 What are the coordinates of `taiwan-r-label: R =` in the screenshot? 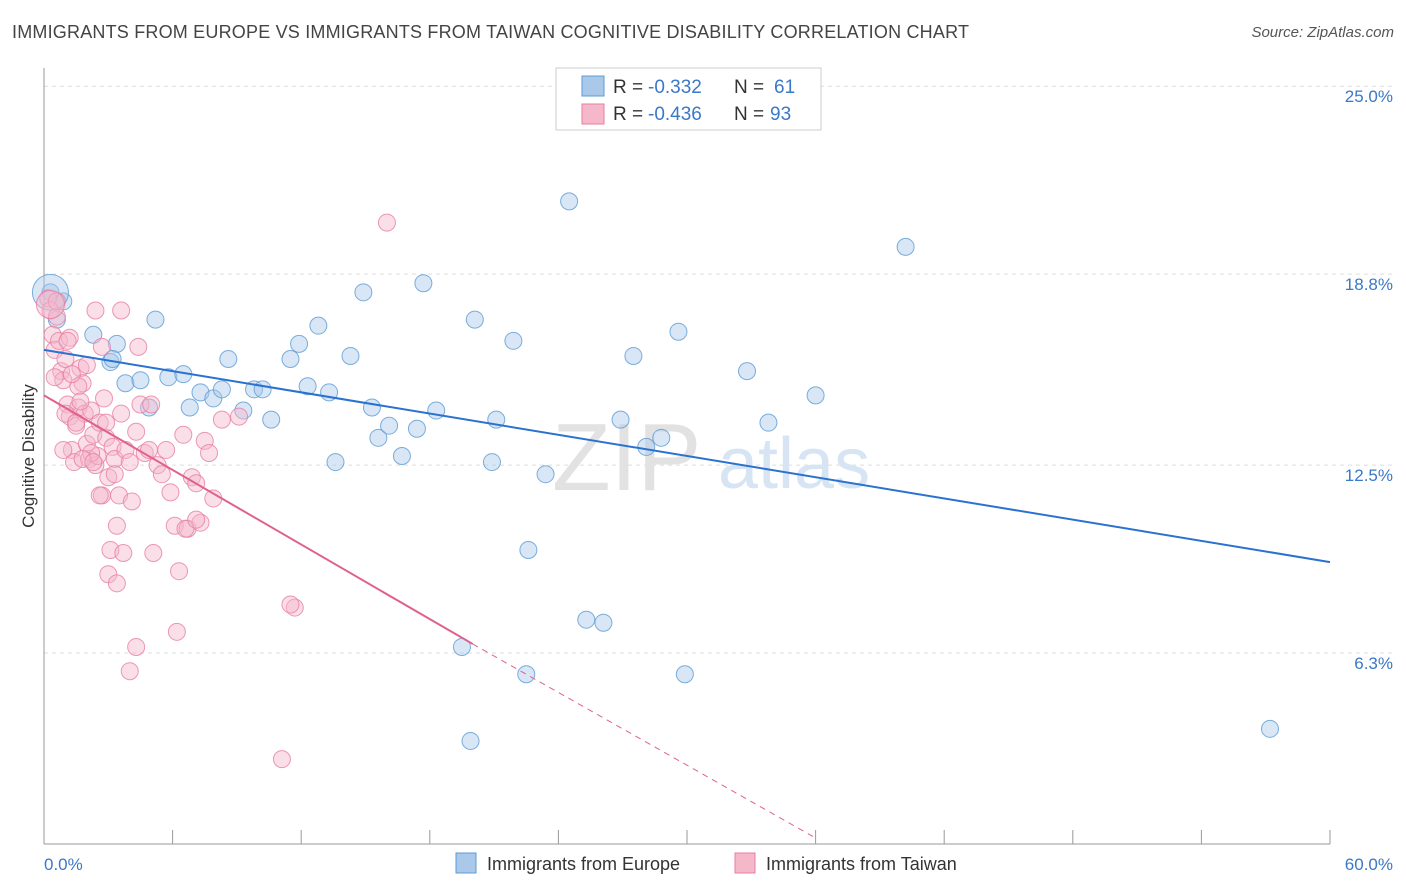 It's located at (628, 114).